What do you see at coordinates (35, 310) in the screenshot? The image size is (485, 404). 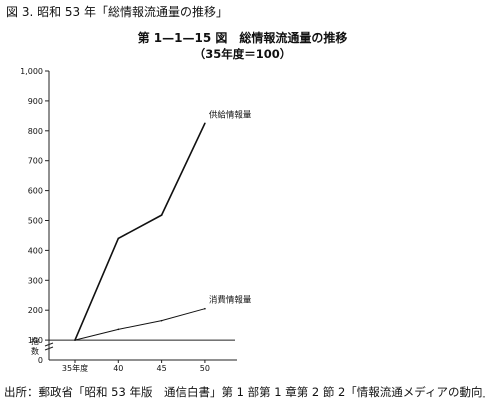 I see `y-tick-label: 200` at bounding box center [35, 310].